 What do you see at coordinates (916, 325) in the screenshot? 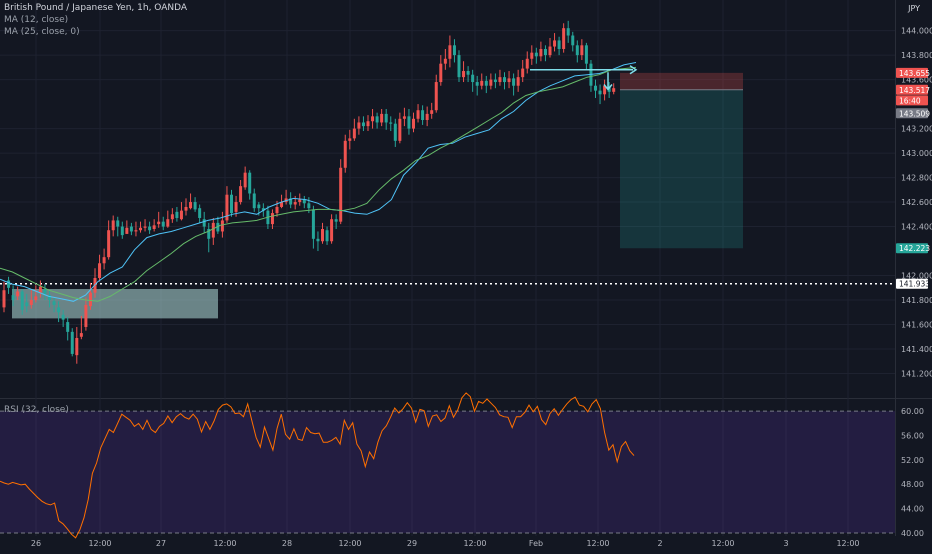
I see `price-tick-label: 141.600` at bounding box center [916, 325].